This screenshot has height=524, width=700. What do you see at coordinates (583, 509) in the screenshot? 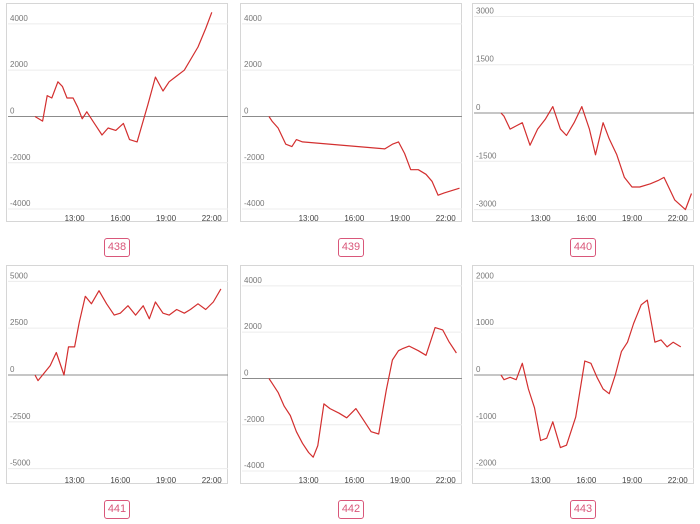
I see `chart-id-badge: 443` at bounding box center [583, 509].